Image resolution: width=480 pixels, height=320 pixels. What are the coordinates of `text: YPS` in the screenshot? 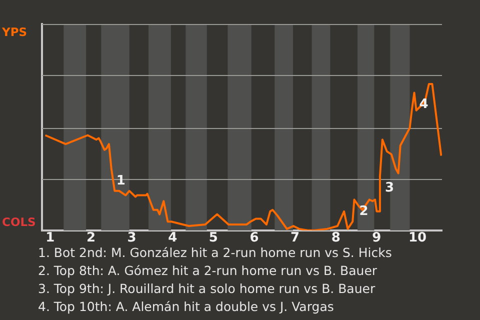 It's located at (15, 32).